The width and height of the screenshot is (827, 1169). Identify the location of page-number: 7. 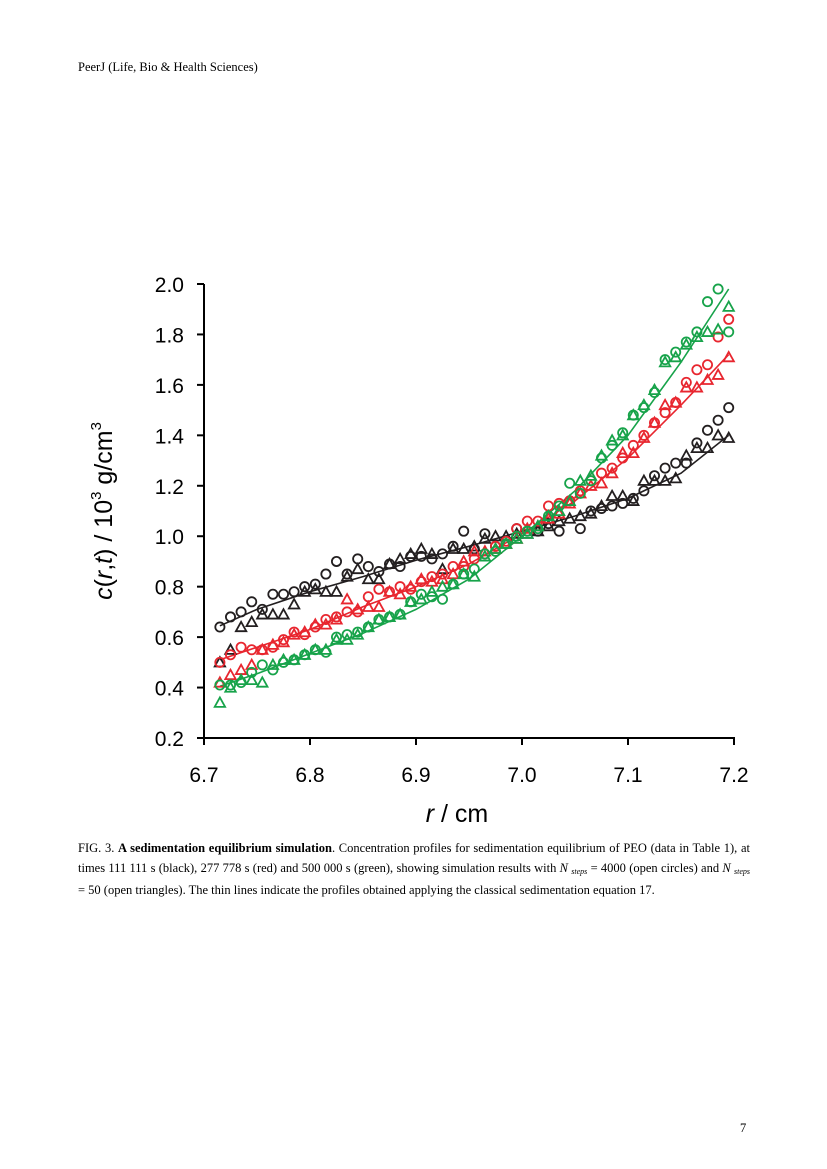
(743, 1128).